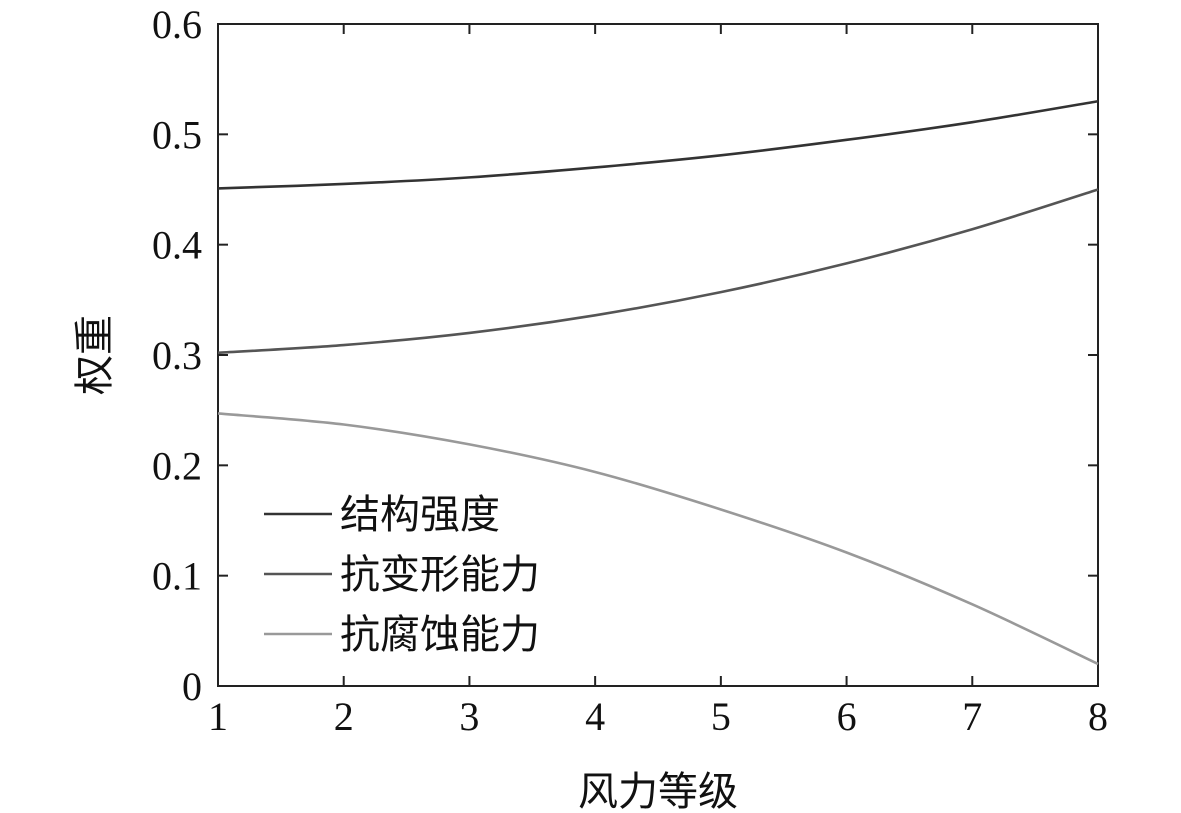  What do you see at coordinates (177, 24) in the screenshot?
I see `y-tick-label: 0.6` at bounding box center [177, 24].